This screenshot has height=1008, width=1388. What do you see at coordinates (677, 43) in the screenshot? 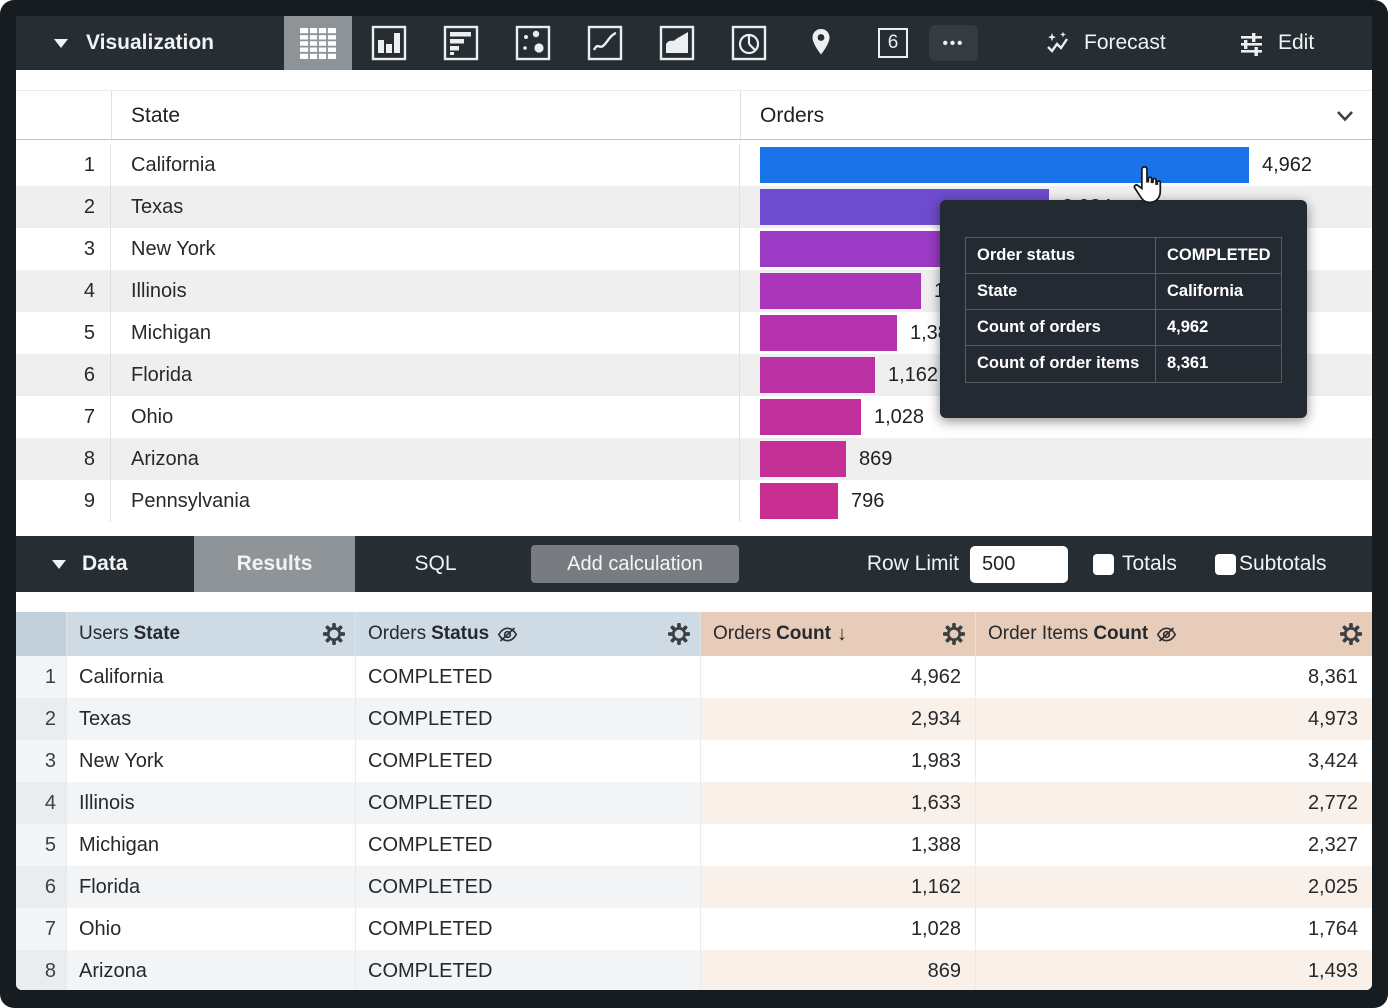
I see `viz-type-area-button` at bounding box center [677, 43].